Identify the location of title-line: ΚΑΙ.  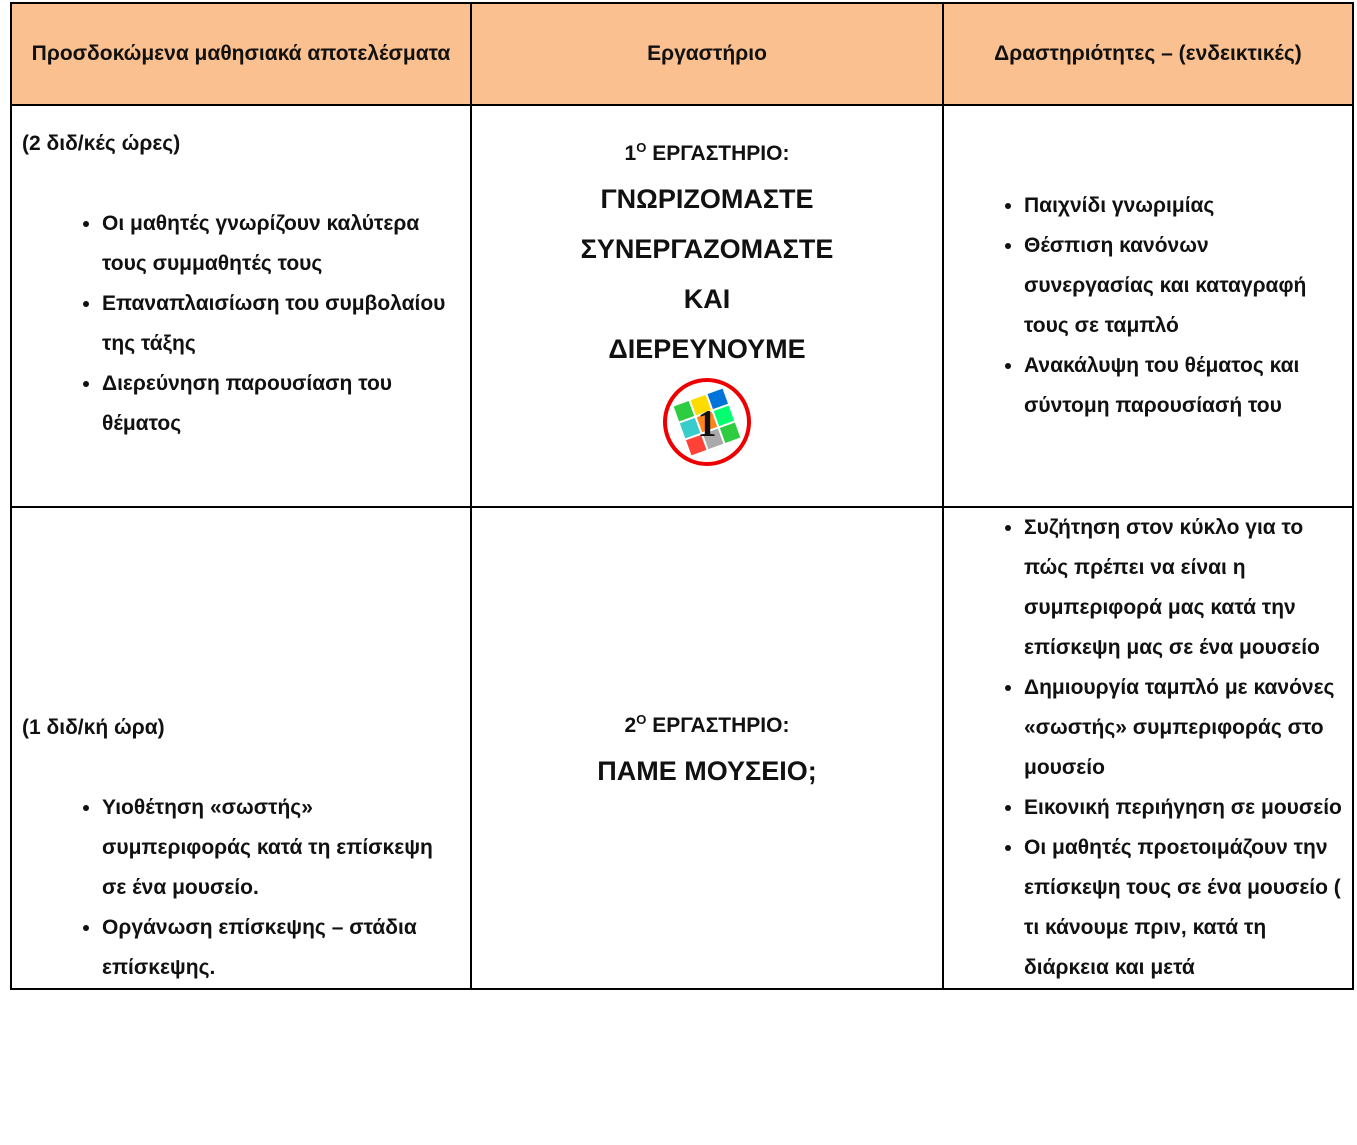
(707, 299).